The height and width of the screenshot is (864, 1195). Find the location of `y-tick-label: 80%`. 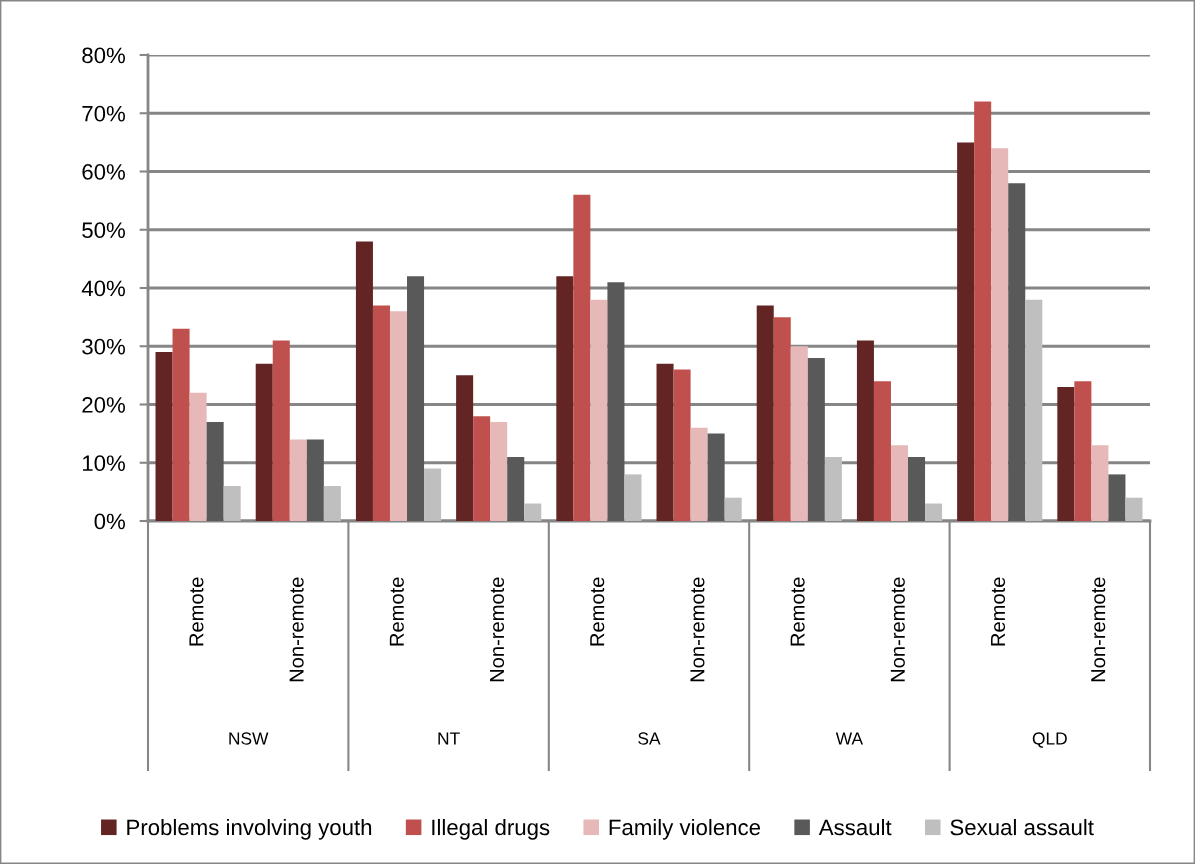

y-tick-label: 80% is located at coordinates (103, 55).